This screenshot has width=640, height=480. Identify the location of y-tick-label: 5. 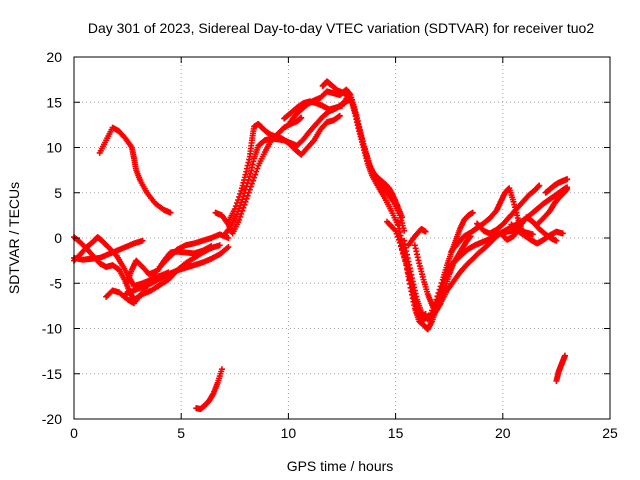
(58, 193).